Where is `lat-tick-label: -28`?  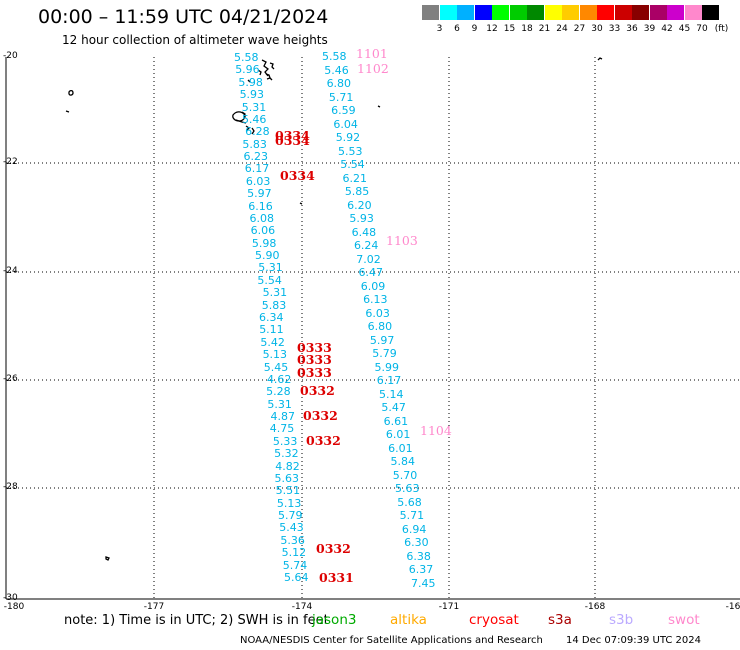
lat-tick-label: -28 is located at coordinates (10, 487).